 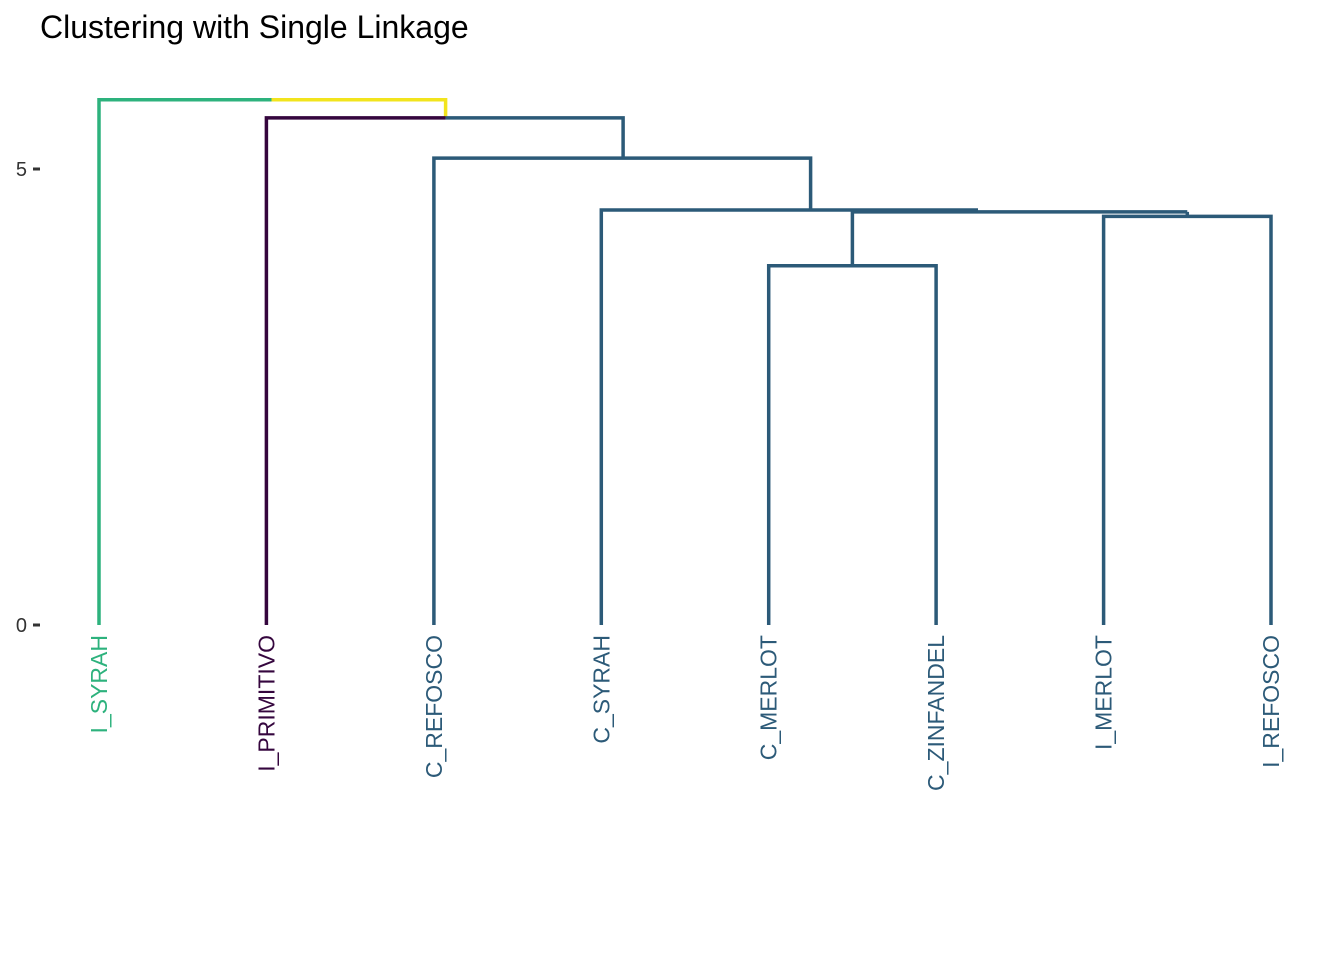 What do you see at coordinates (769, 697) in the screenshot?
I see `leaf-label: C_MERLOT` at bounding box center [769, 697].